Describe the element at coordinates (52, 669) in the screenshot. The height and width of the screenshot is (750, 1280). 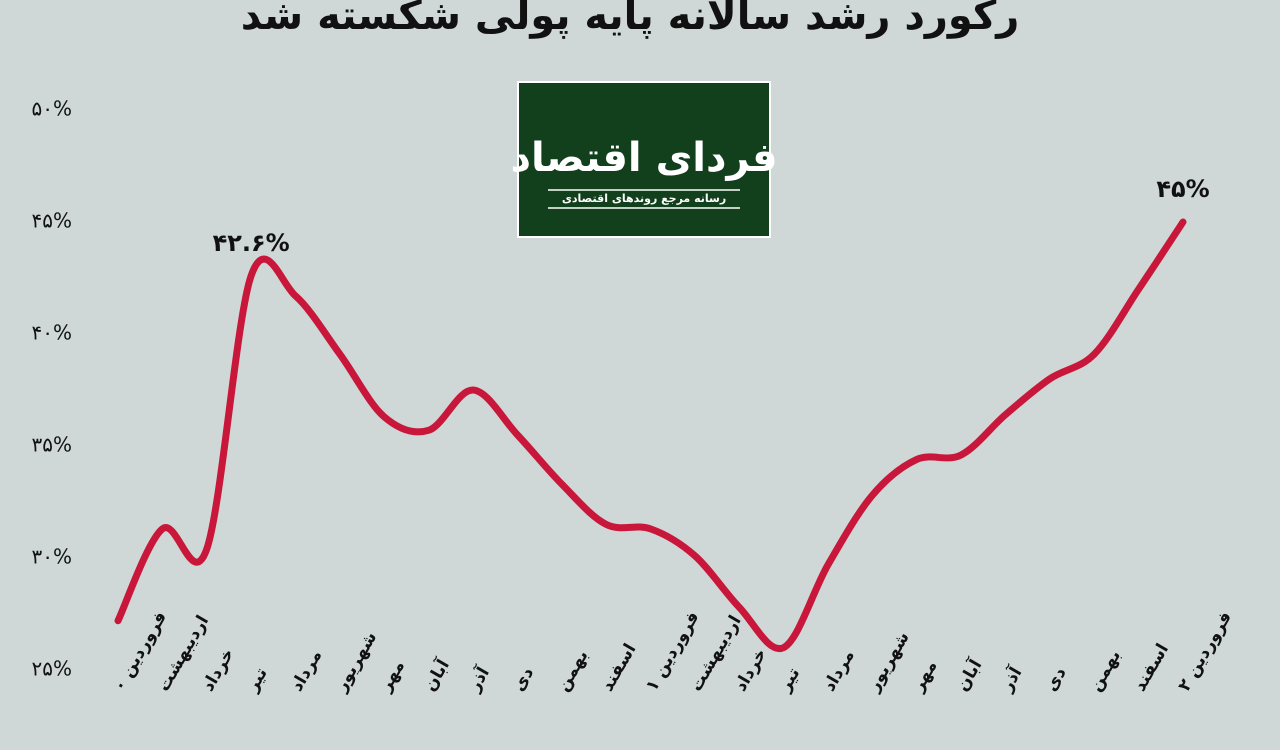
I see `y-tick-label: ۲۵%` at that location.